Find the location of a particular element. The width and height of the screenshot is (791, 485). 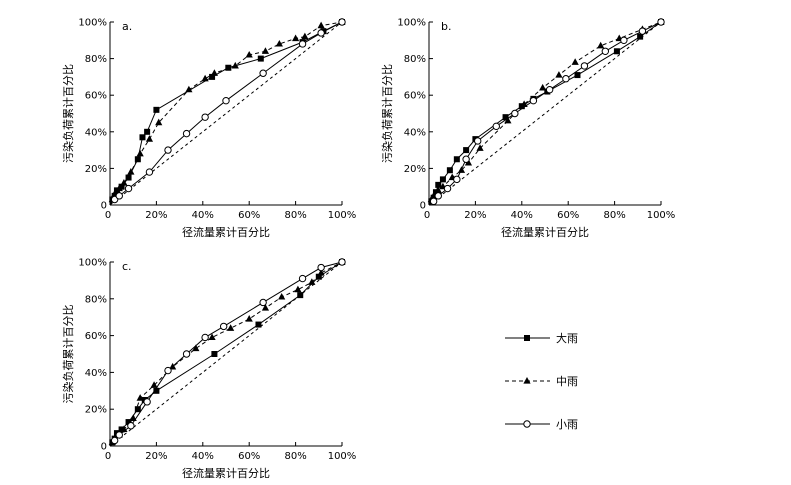

x-tick-label: 40% is located at coordinates (203, 456).